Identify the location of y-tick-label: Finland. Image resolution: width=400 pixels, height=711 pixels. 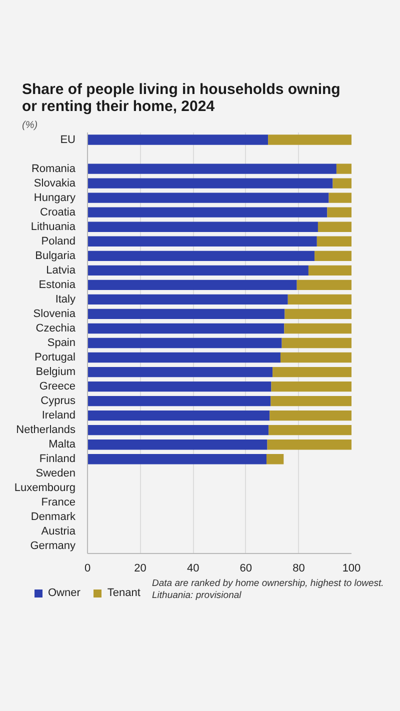
(57, 459).